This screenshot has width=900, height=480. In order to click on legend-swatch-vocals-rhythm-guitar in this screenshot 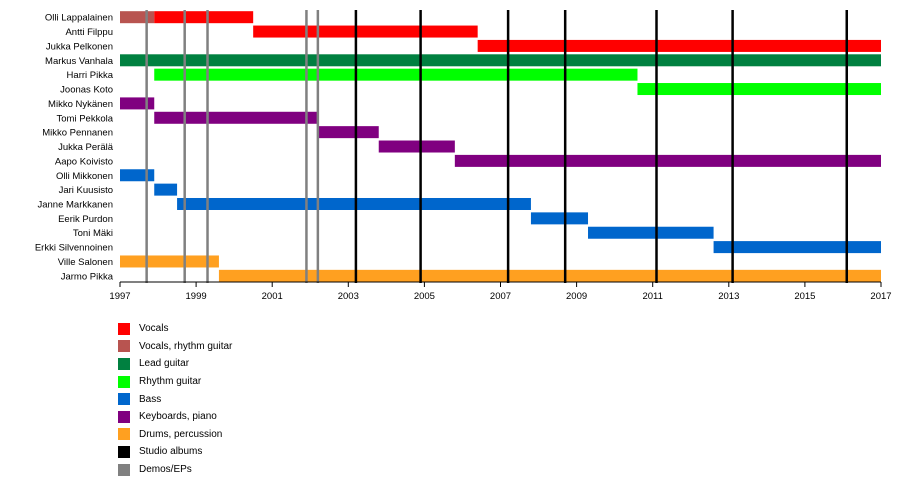, I will do `click(124, 346)`.